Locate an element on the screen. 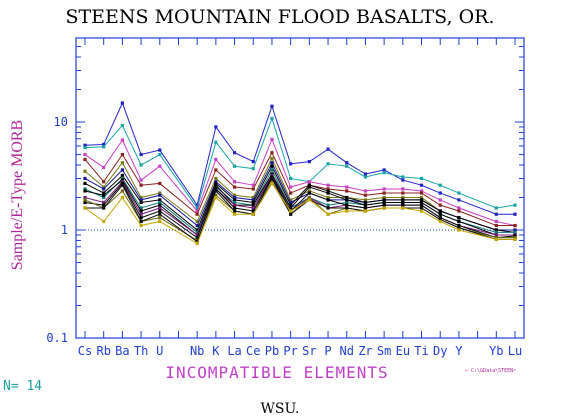 This screenshot has width=561, height=420. y-tick-label: 1 is located at coordinates (64, 230).